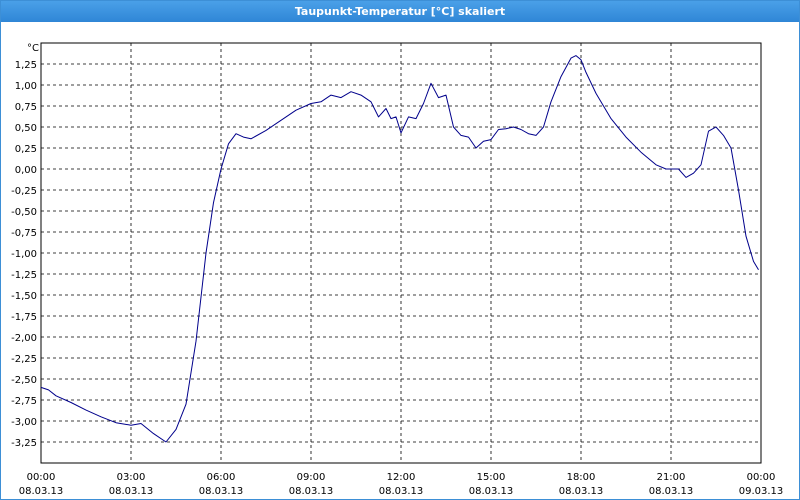  What do you see at coordinates (401, 477) in the screenshot?
I see `x-tick-time-label: 12:00` at bounding box center [401, 477].